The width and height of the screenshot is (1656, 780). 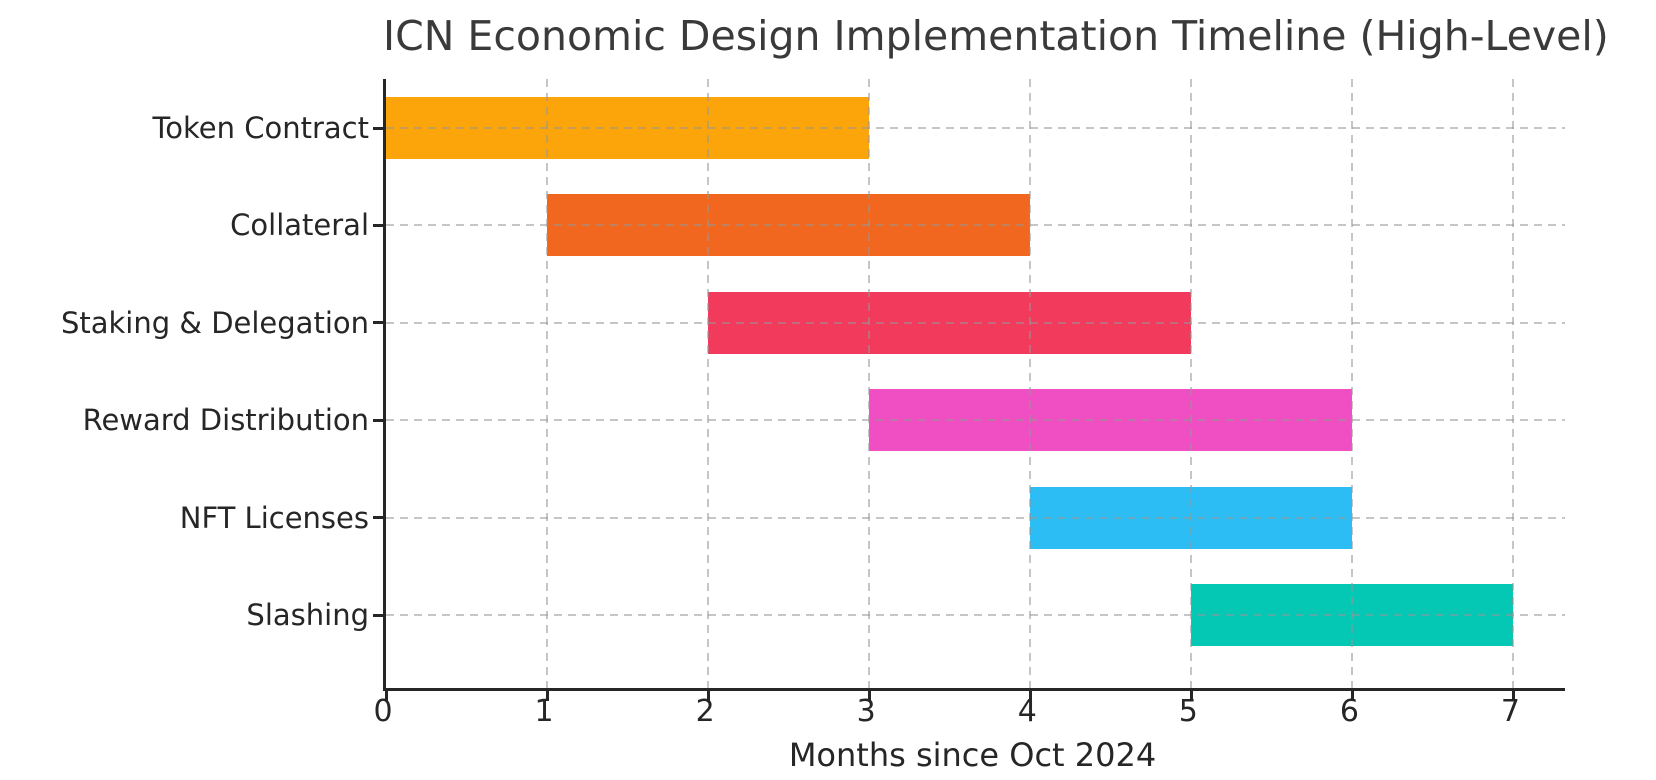 What do you see at coordinates (225, 420) in the screenshot?
I see `y-axis-category-label: Reward Distribution` at bounding box center [225, 420].